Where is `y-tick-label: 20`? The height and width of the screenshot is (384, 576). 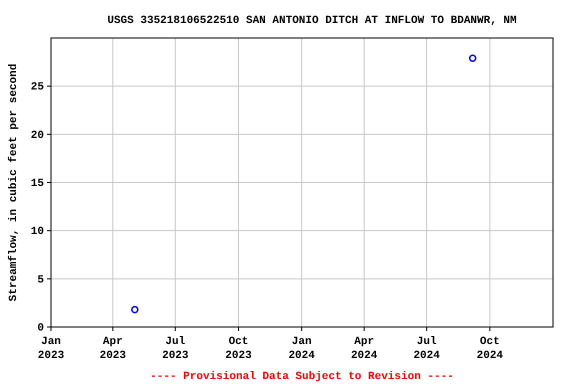
y-tick-label: 20 is located at coordinates (37, 136).